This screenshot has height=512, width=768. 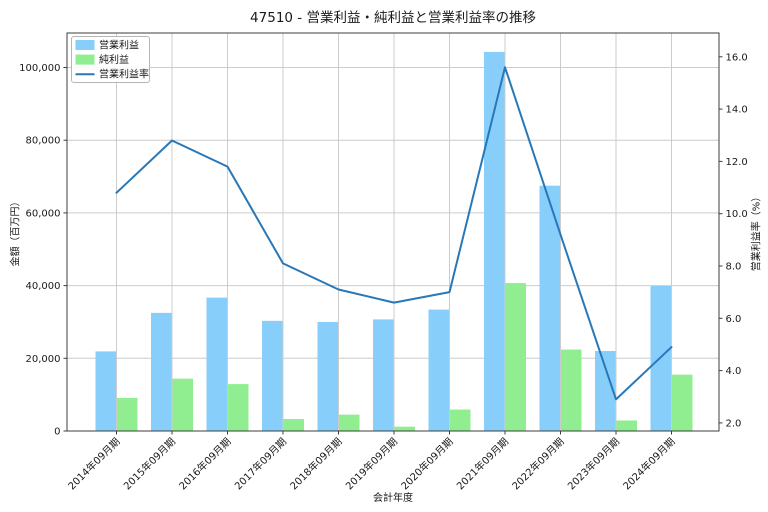 What do you see at coordinates (85, 45) in the screenshot?
I see `operating-profit-legend-swatch` at bounding box center [85, 45].